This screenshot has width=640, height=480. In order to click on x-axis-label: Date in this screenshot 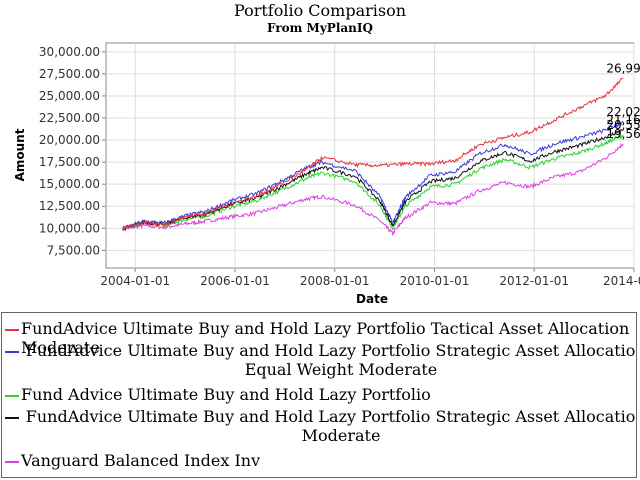, I will do `click(372, 299)`.